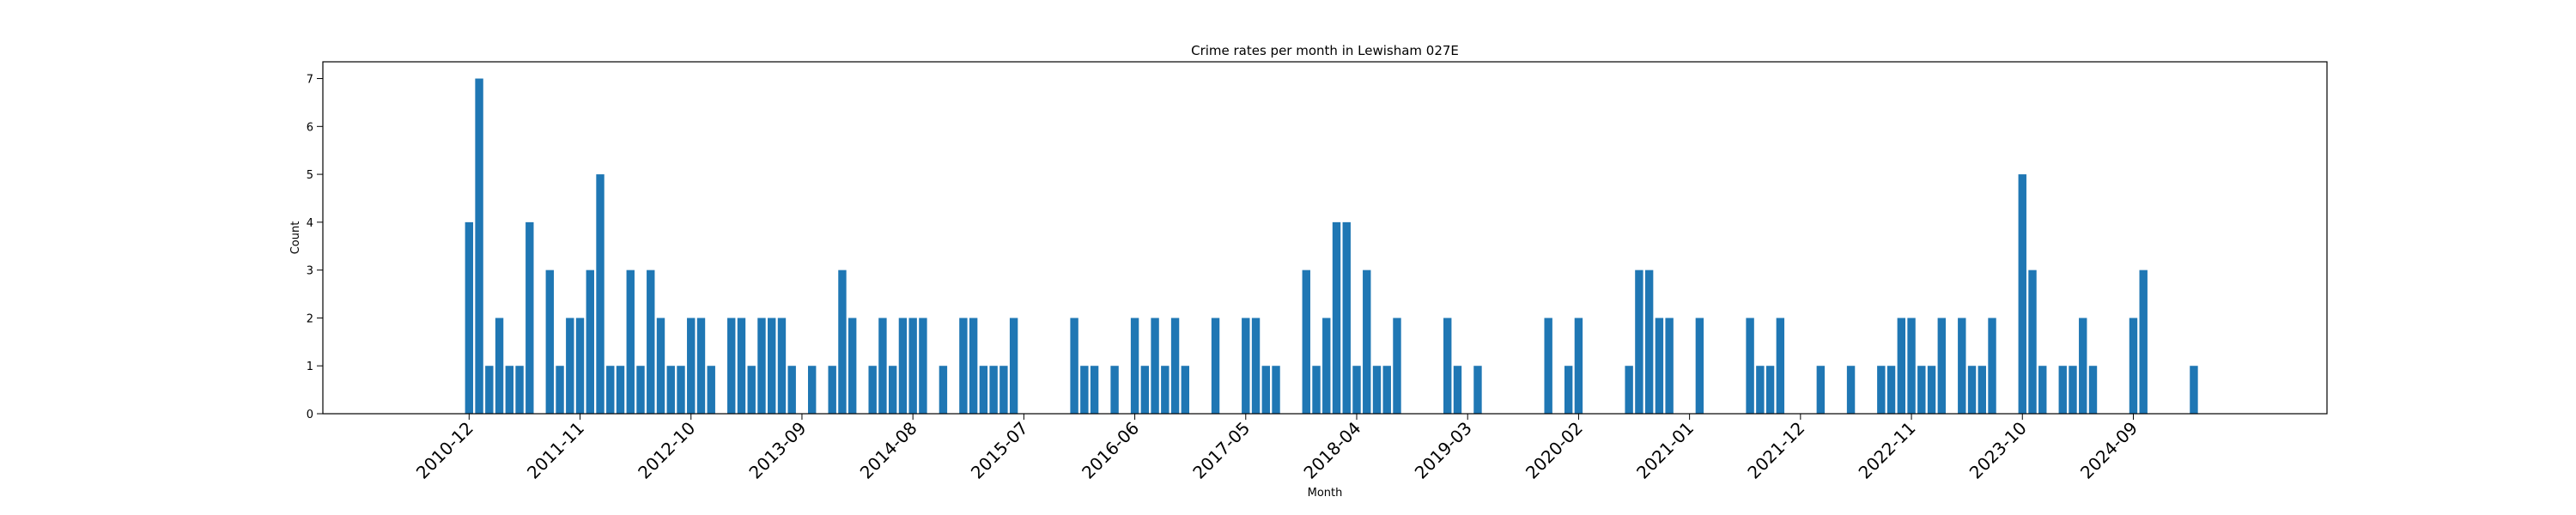 The width and height of the screenshot is (2576, 515). What do you see at coordinates (889, 450) in the screenshot?
I see `x-tick-label: 2014-08` at bounding box center [889, 450].